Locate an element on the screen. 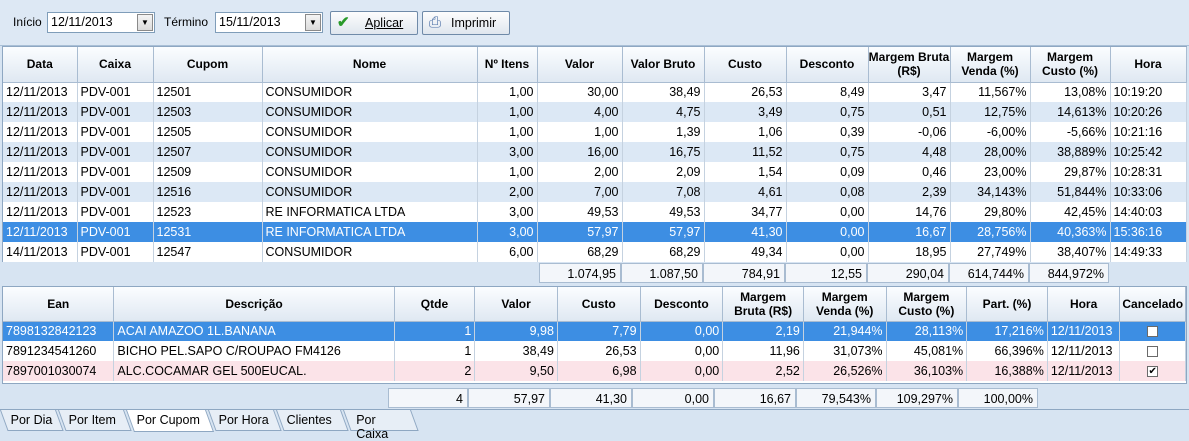  column-header: Nº Itens is located at coordinates (507, 65).